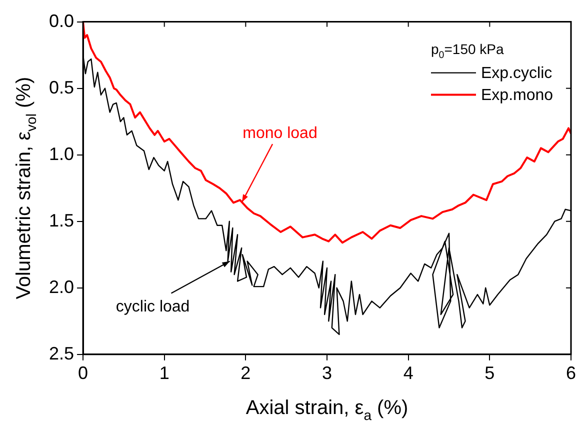 The width and height of the screenshot is (587, 432). I want to click on x-tick-label: 0, so click(83, 373).